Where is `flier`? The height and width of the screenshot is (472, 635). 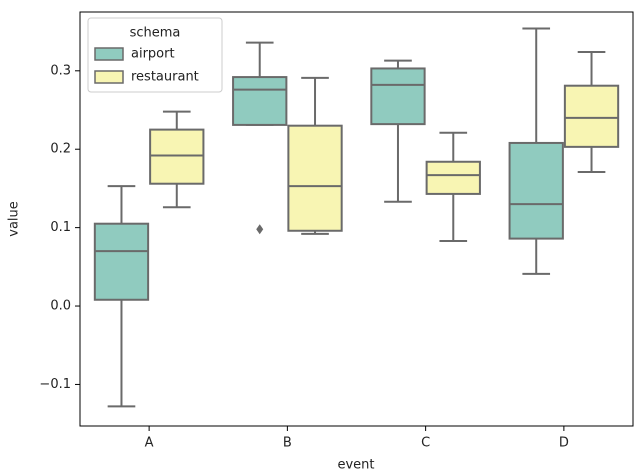 flier is located at coordinates (260, 229).